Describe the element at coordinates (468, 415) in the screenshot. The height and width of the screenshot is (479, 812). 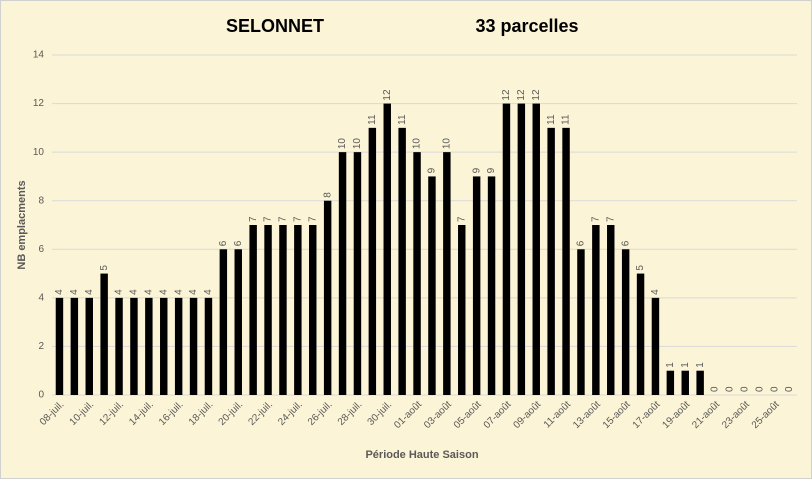
I see `x-tick-label: 05-août` at that location.